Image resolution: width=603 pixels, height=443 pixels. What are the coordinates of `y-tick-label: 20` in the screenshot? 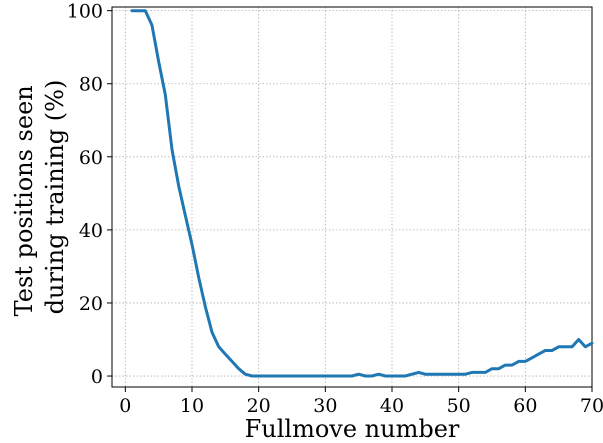 It's located at (91, 304).